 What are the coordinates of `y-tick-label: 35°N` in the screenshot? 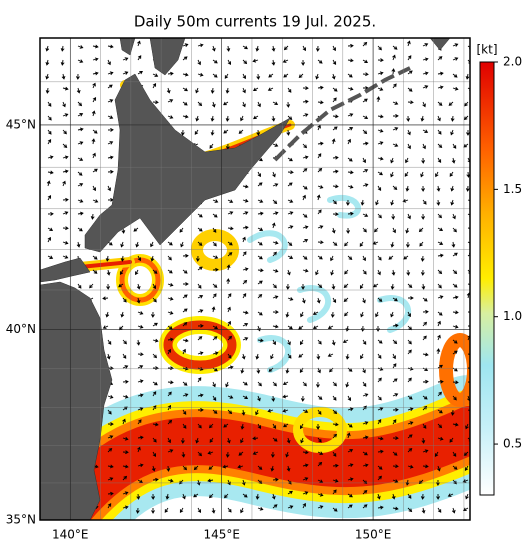 It's located at (21, 520).